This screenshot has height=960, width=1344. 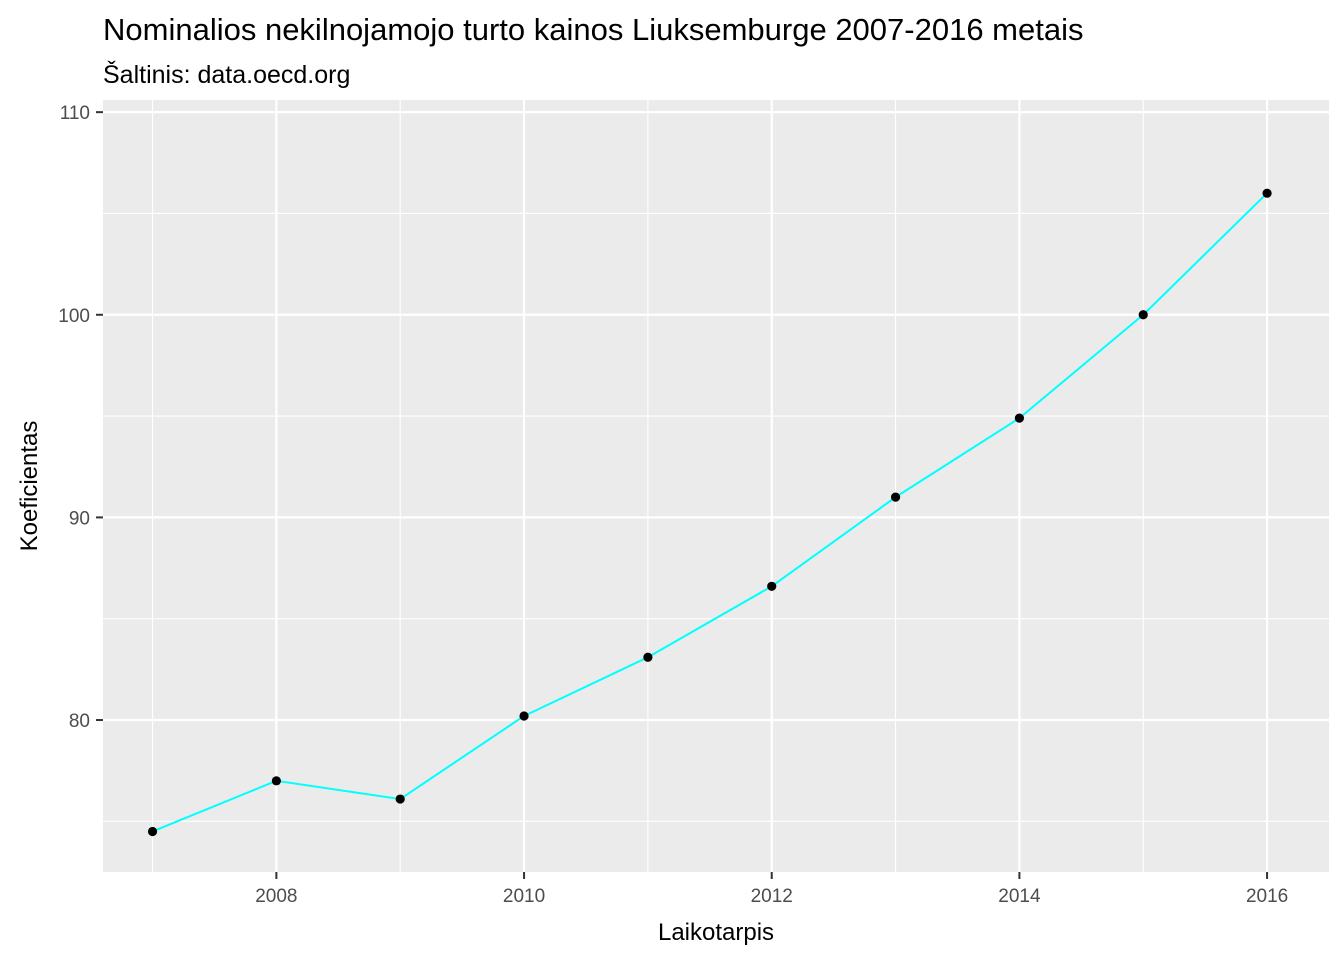 I want to click on chart-subtitle: Šaltinis: data.oecd.org, so click(x=226, y=74).